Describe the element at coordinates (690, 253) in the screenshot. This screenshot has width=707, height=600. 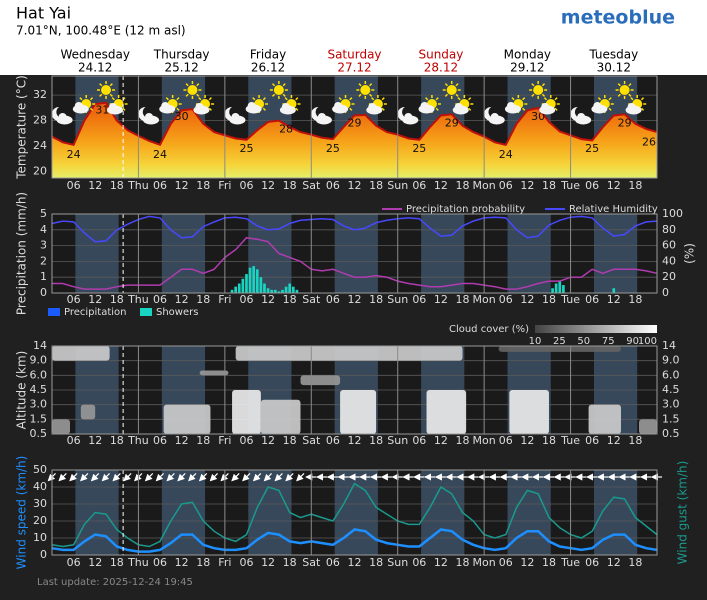
I see `y2-axis-title: (%)` at that location.